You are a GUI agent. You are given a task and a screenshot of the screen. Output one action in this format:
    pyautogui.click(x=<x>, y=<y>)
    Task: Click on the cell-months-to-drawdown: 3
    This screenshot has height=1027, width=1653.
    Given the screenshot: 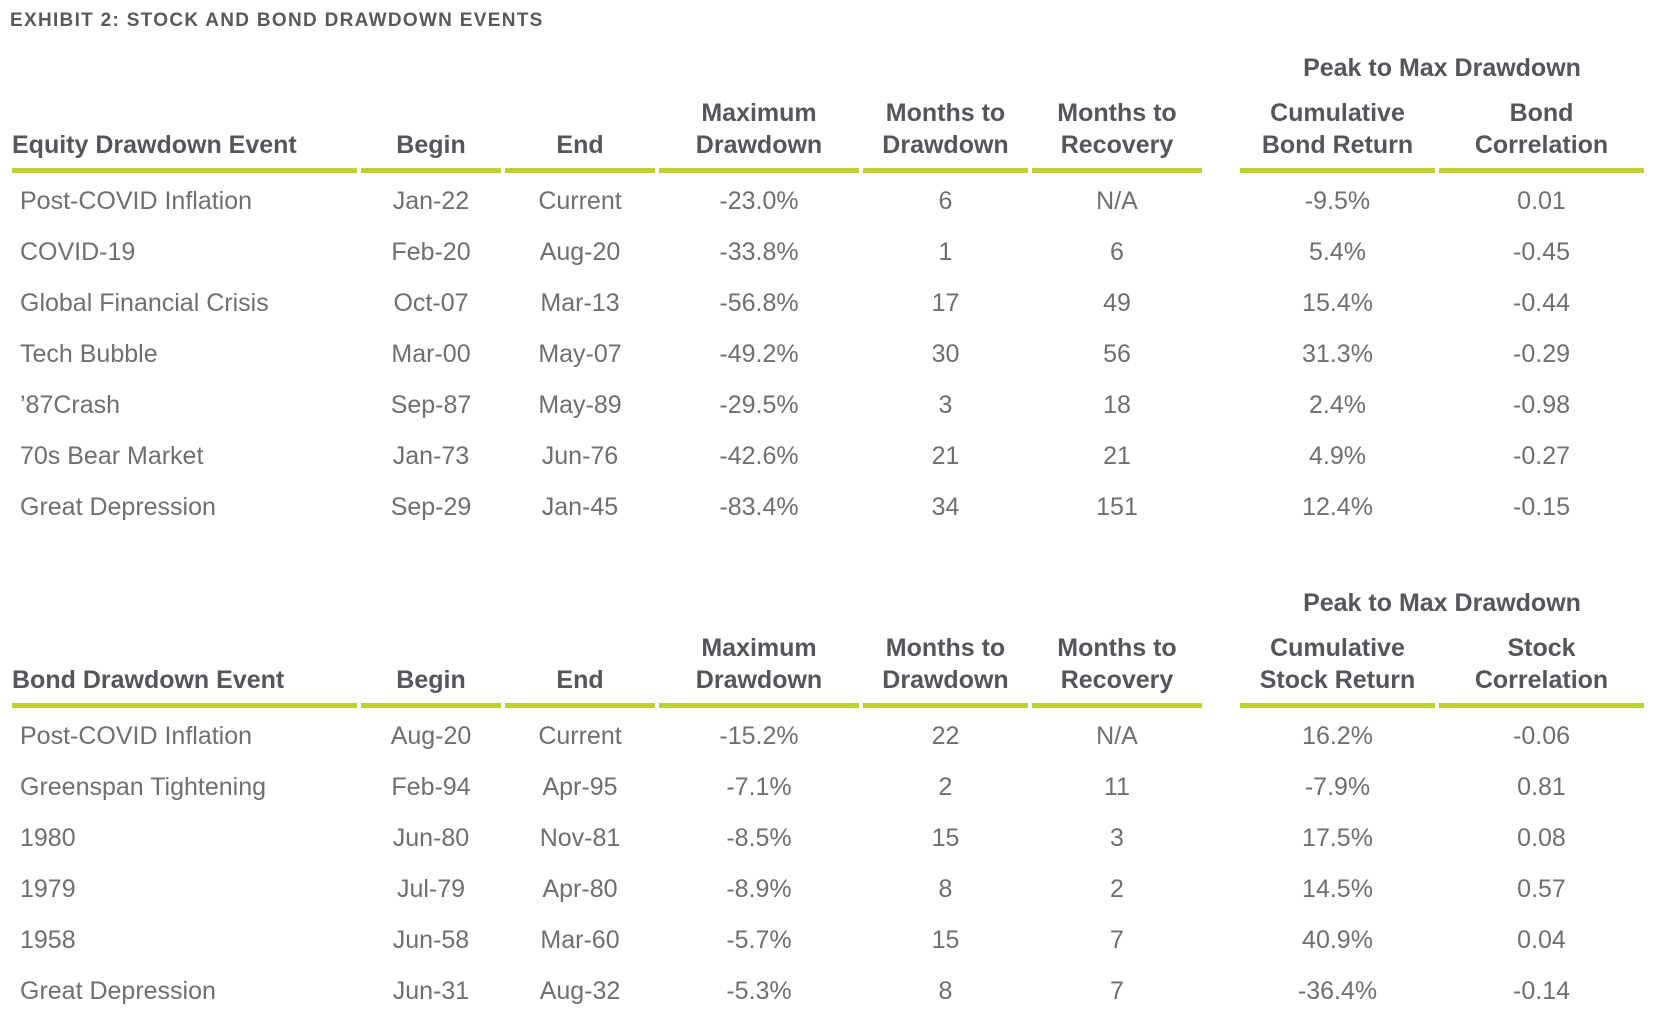 What is the action you would take?
    pyautogui.click(x=945, y=405)
    